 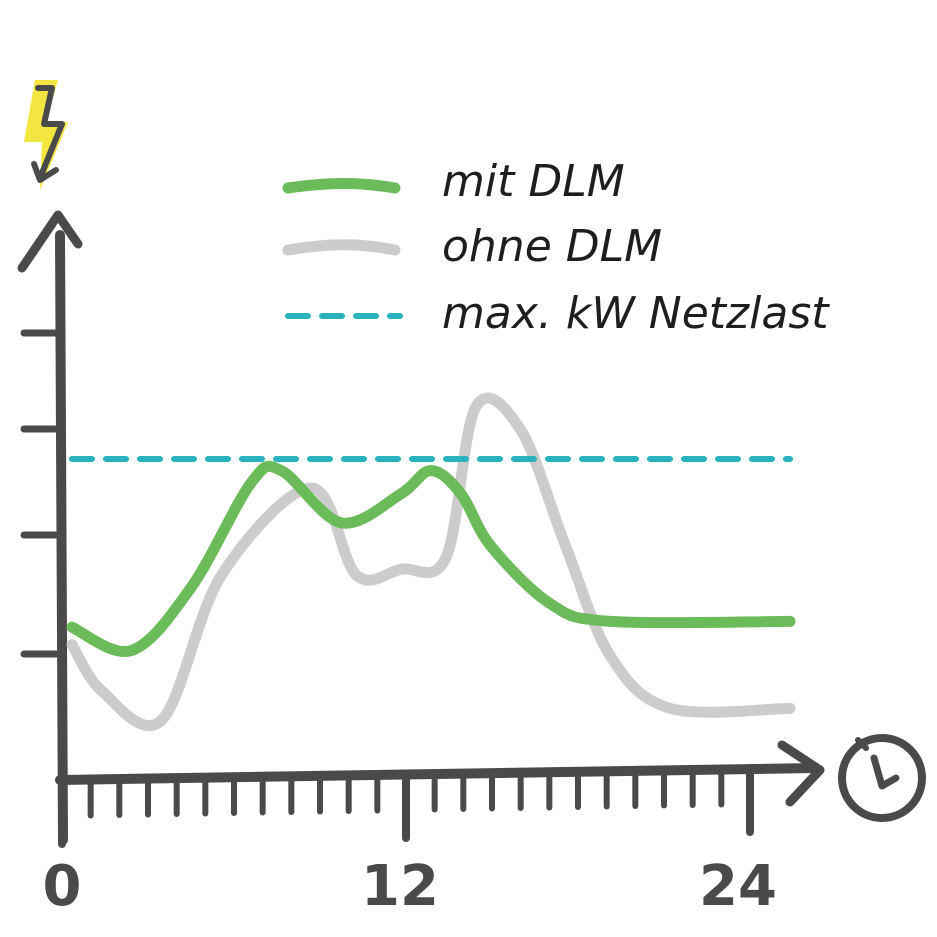 What do you see at coordinates (62, 886) in the screenshot?
I see `x-tick-label-0: 0` at bounding box center [62, 886].